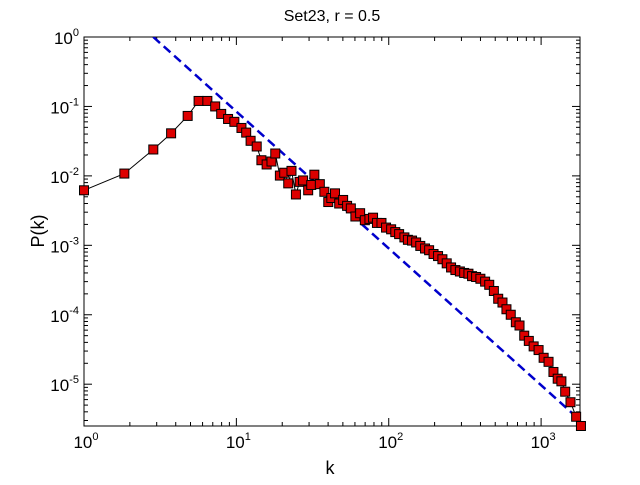 The image size is (640, 485). Describe the element at coordinates (248, 437) in the screenshot. I see `x-tick-label-exponent: 1` at that location.